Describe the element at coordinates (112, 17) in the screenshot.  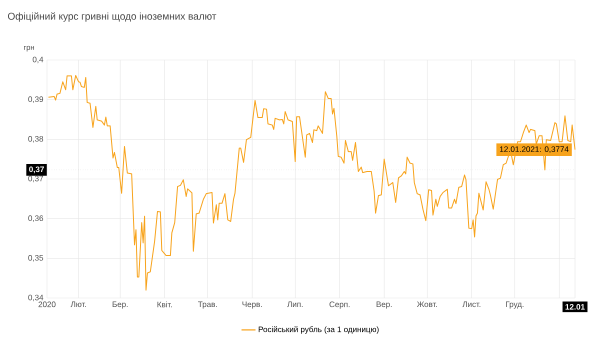
I see `chart-title: Офіційний курс гривні щодо іноземних валют` at that location.